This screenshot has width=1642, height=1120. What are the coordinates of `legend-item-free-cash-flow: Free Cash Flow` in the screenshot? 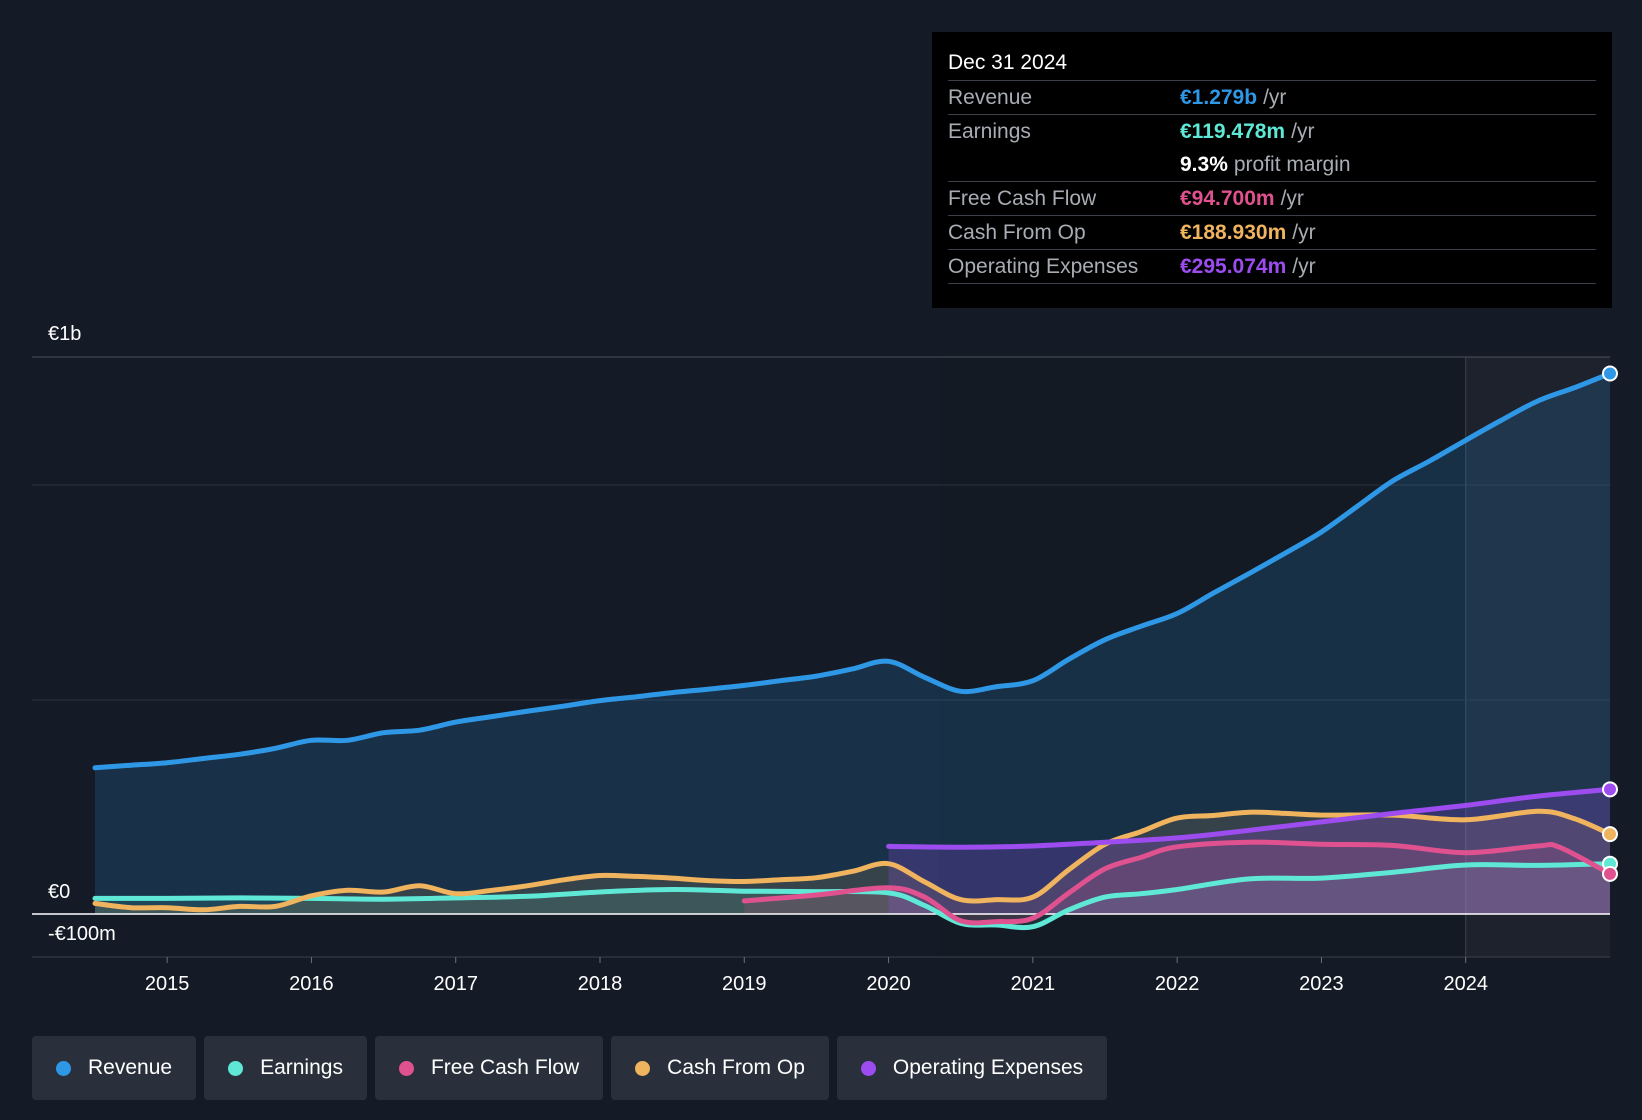 It's located at (489, 1068).